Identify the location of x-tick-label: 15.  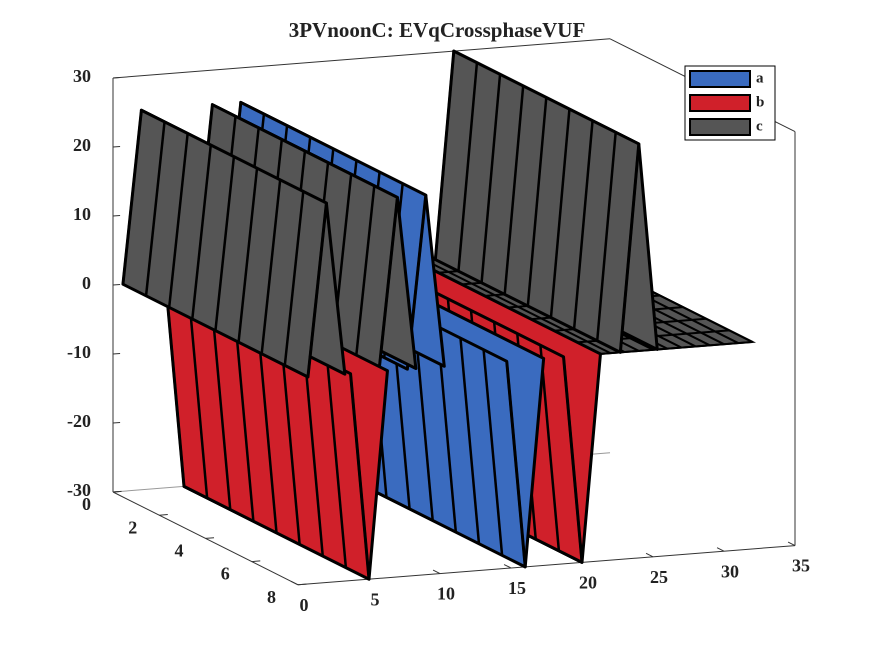
(517, 588).